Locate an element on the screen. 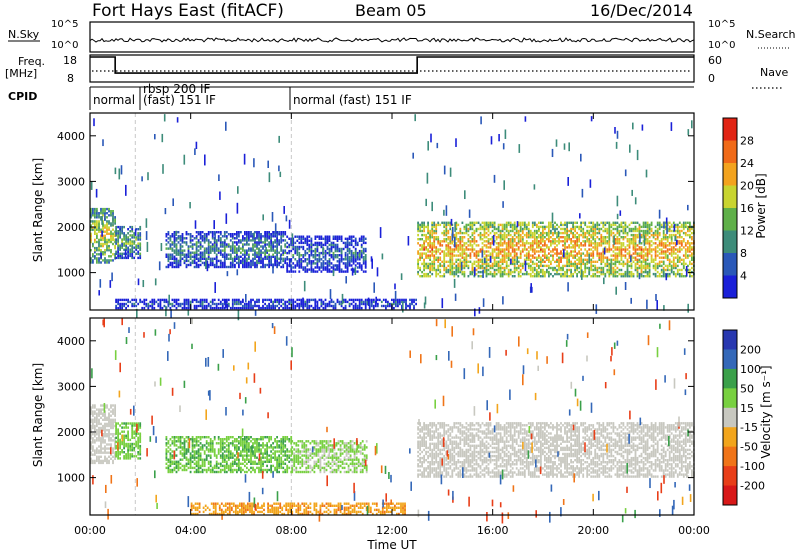 This screenshot has height=554, width=800. x-tick-label: 16:00 is located at coordinates (493, 530).